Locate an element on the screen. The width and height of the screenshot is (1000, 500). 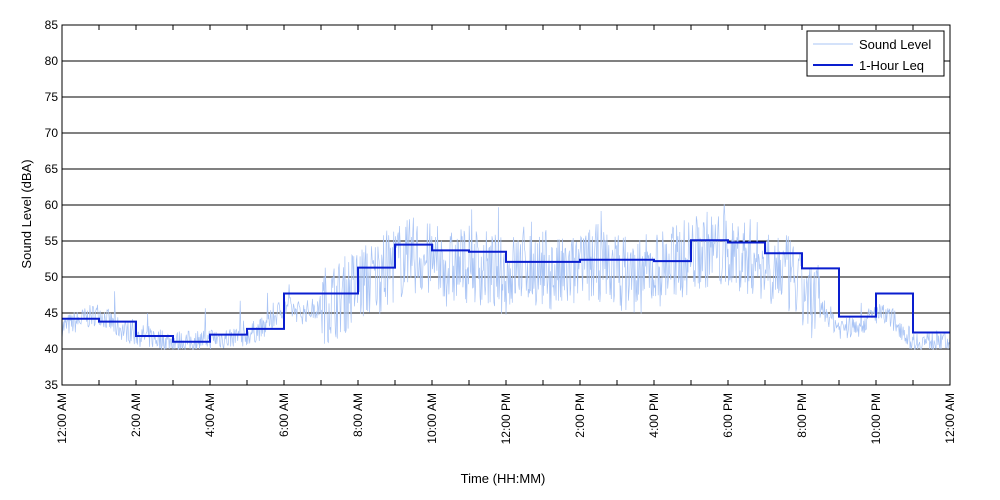
x-tick-label: 8:00 AM is located at coordinates (358, 415).